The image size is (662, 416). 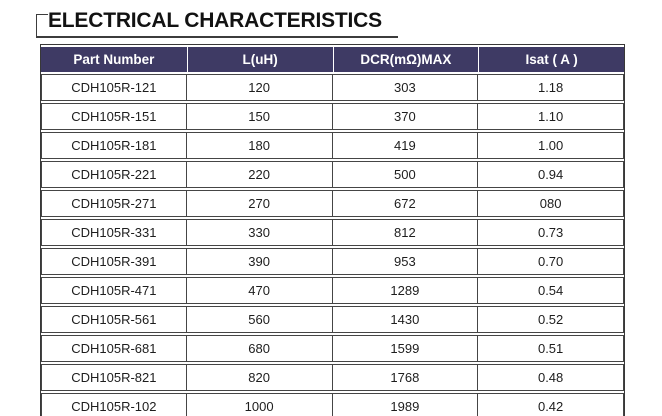 What do you see at coordinates (114, 290) in the screenshot?
I see `table-cell: CDH105R-471` at bounding box center [114, 290].